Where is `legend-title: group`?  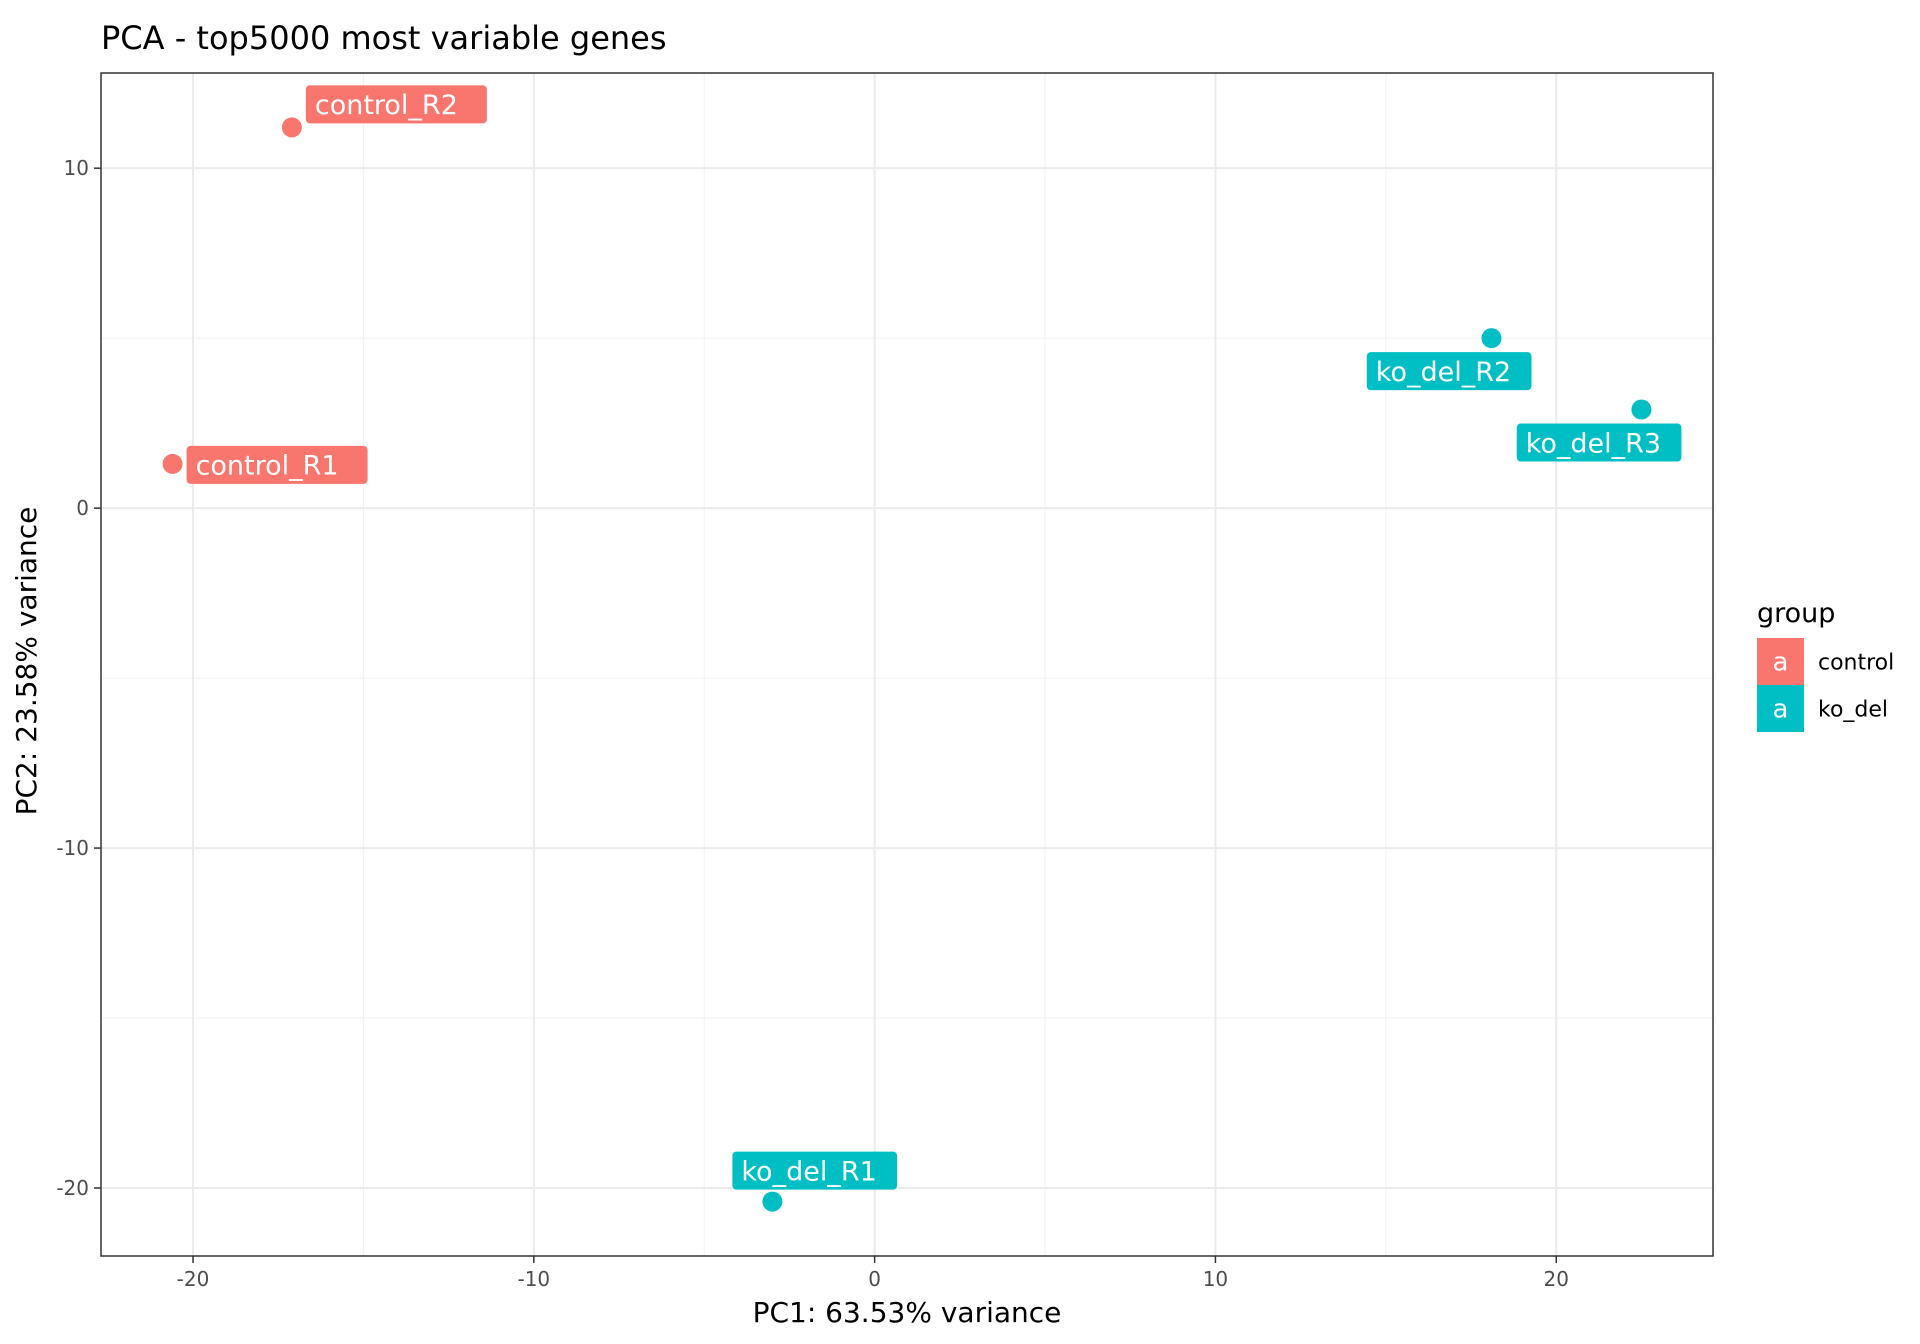
legend-title: group is located at coordinates (1796, 613).